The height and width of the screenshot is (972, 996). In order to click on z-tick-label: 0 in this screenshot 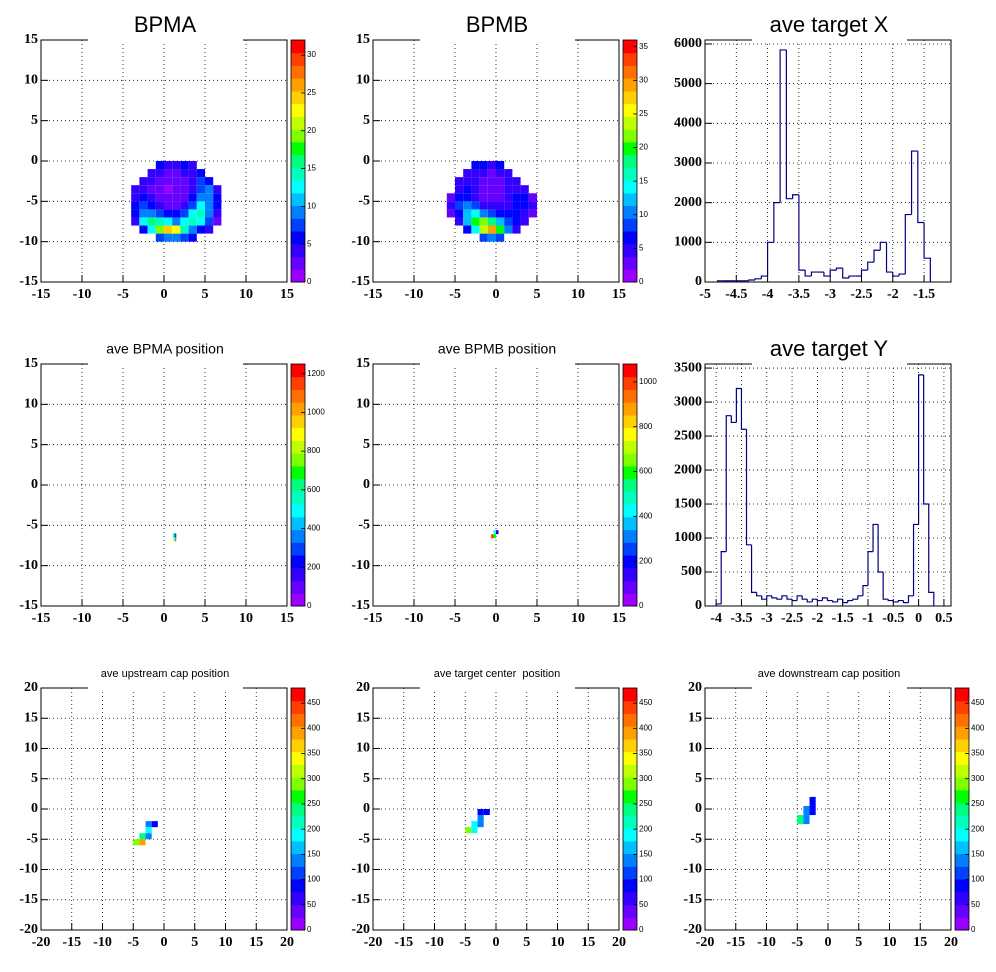, I will do `click(309, 281)`.